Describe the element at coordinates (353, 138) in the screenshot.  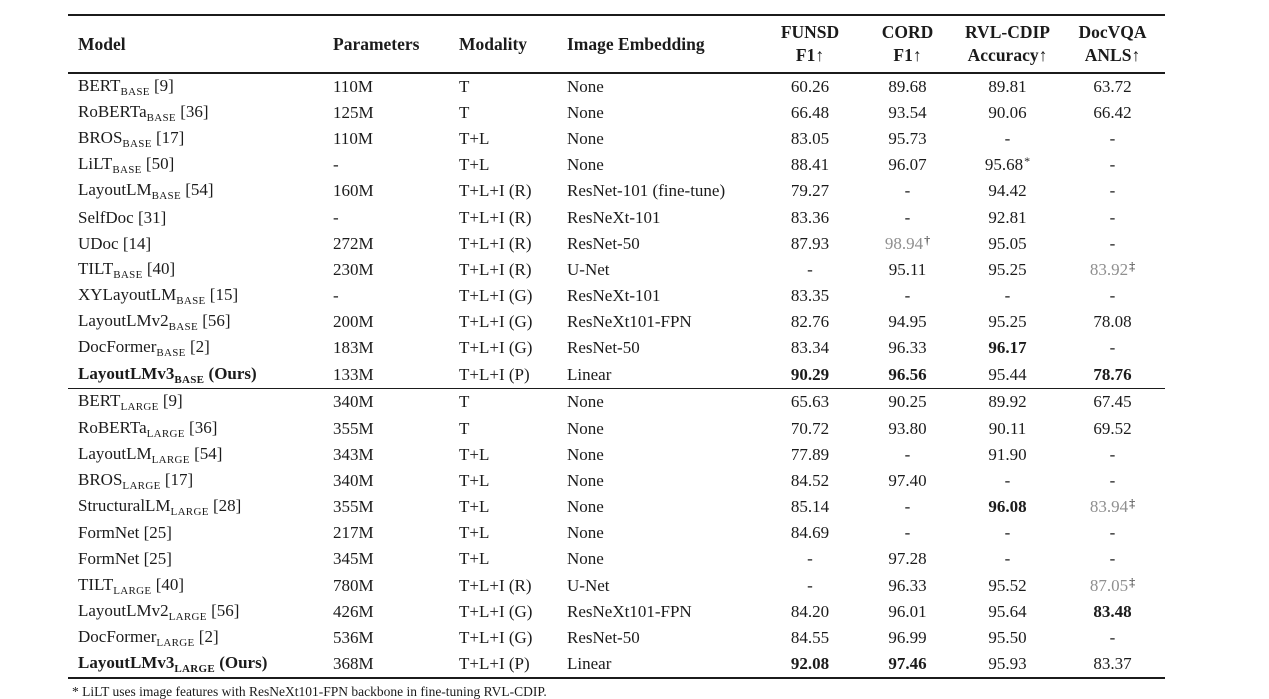
I see `parameters-cell: 110M` at that location.